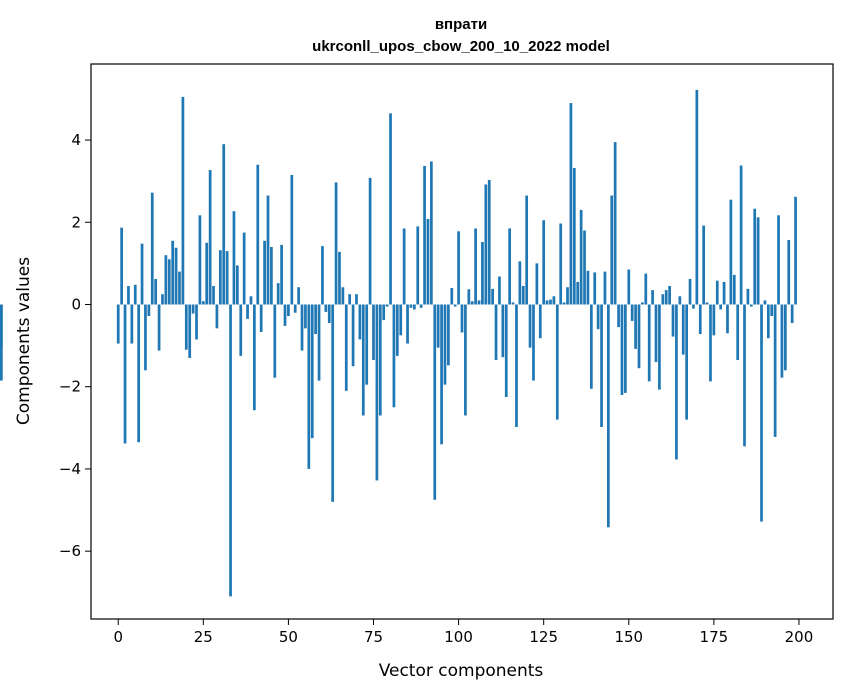  Describe the element at coordinates (70, 551) in the screenshot. I see `y-tick-label: −6` at that location.